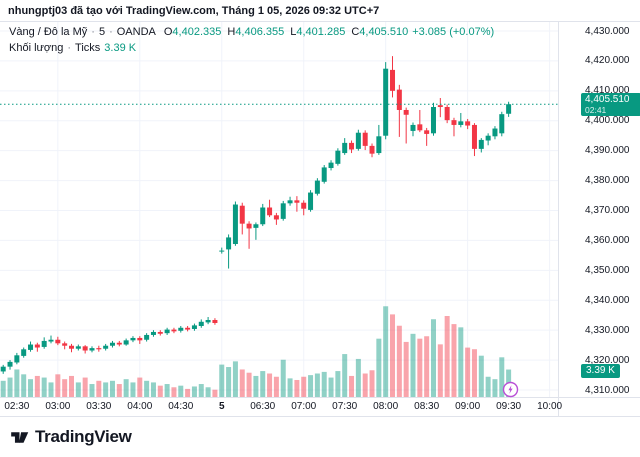  What do you see at coordinates (58, 406) in the screenshot?
I see `time-axis-label: 03:00` at bounding box center [58, 406].